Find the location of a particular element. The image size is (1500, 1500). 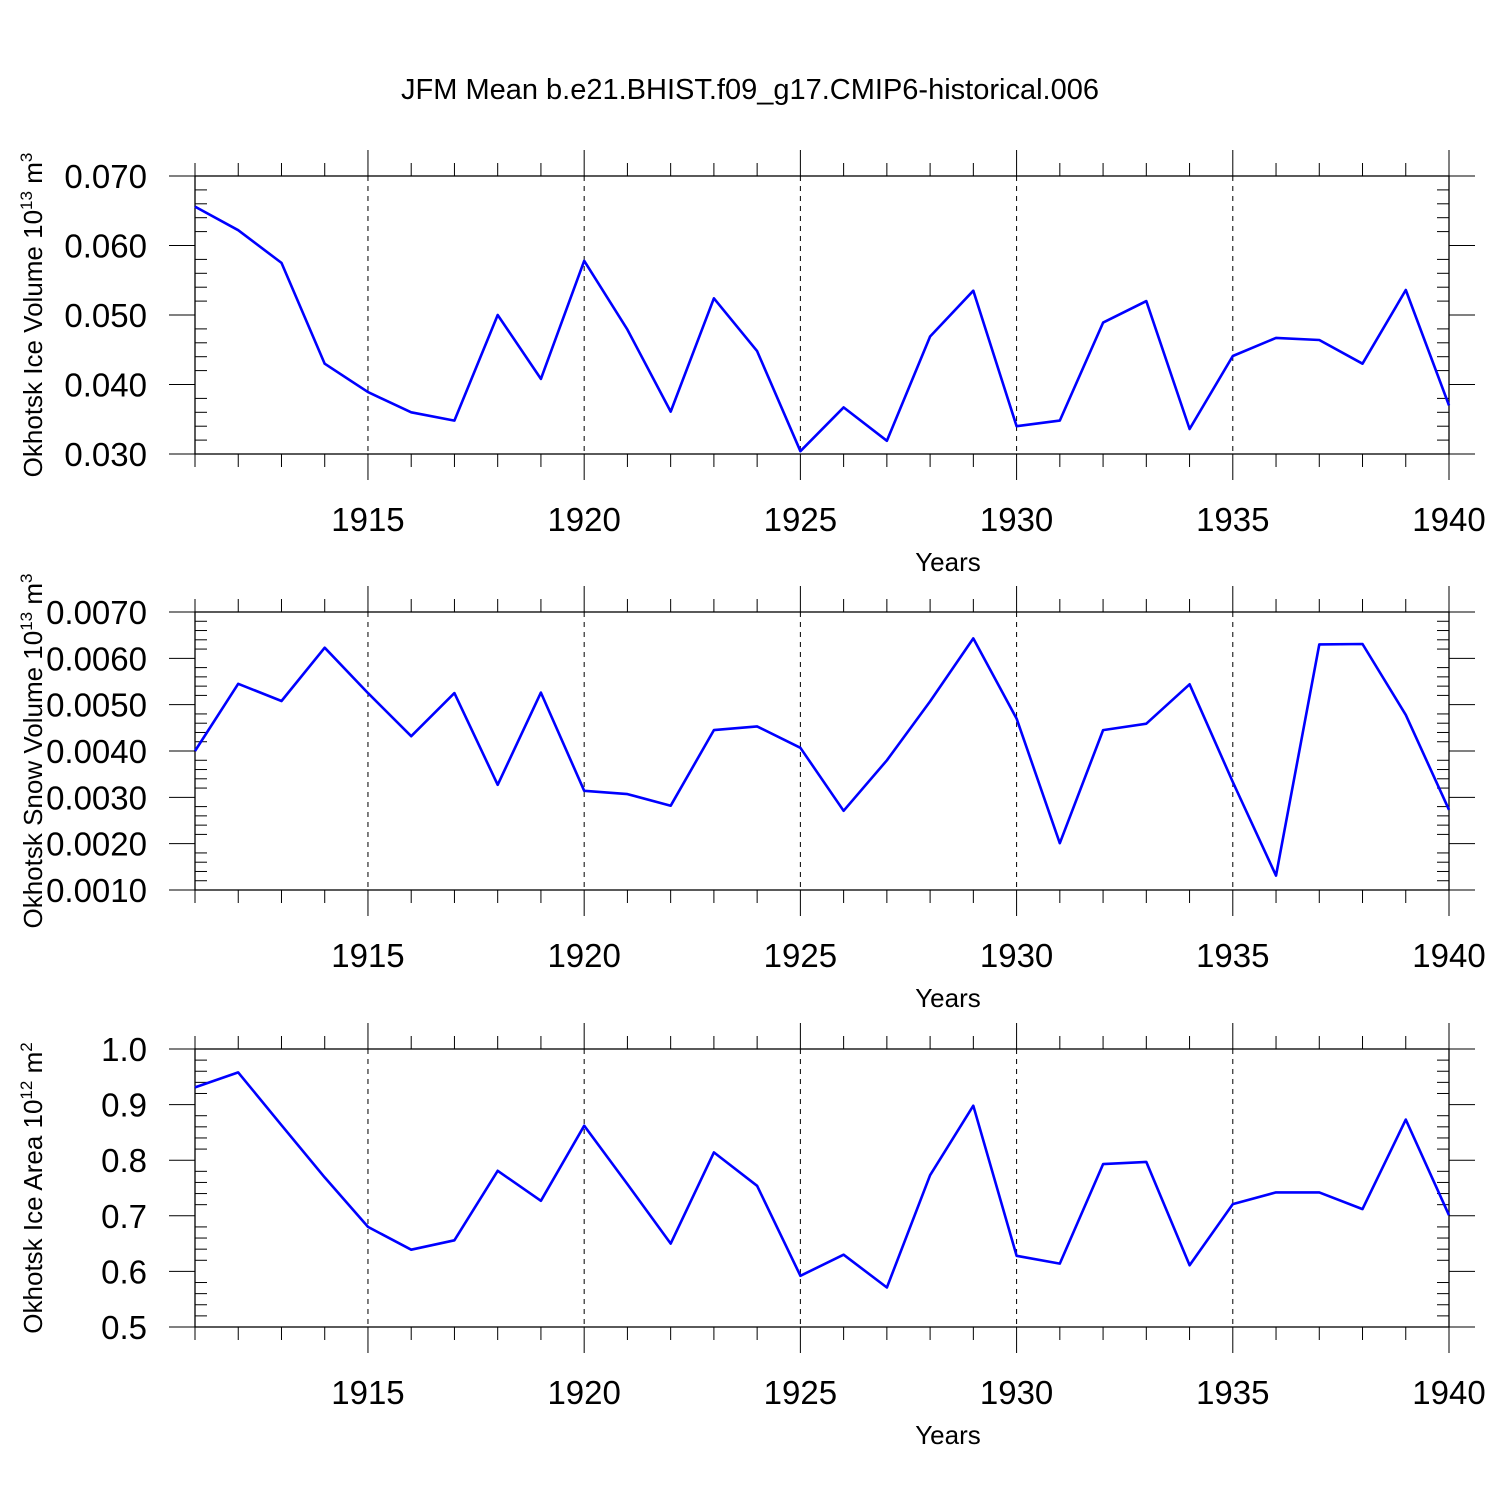

y-tick-label: 0.0040 is located at coordinates (96, 751).